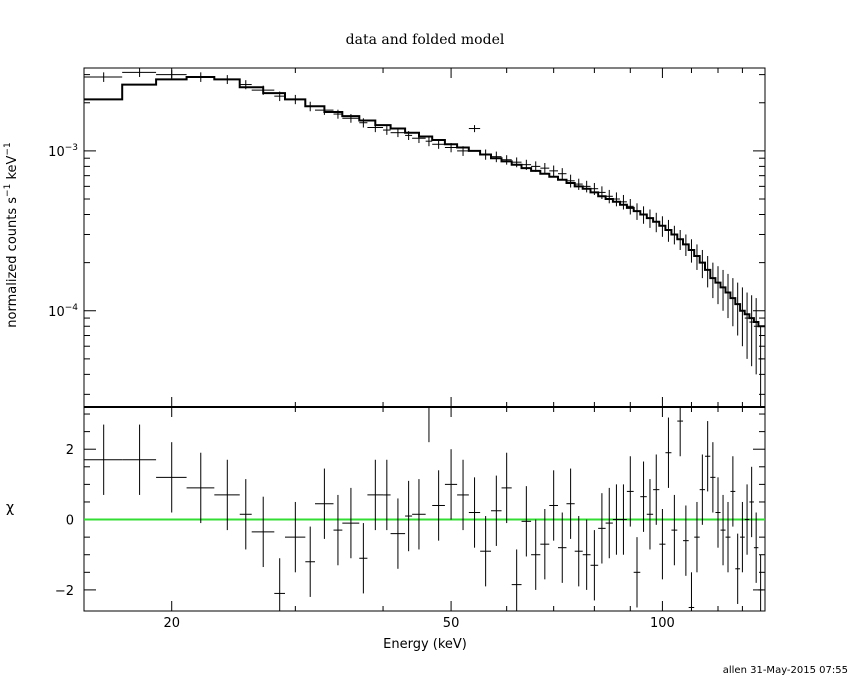  I want to click on y-axis-label-bottom: χ, so click(10, 508).